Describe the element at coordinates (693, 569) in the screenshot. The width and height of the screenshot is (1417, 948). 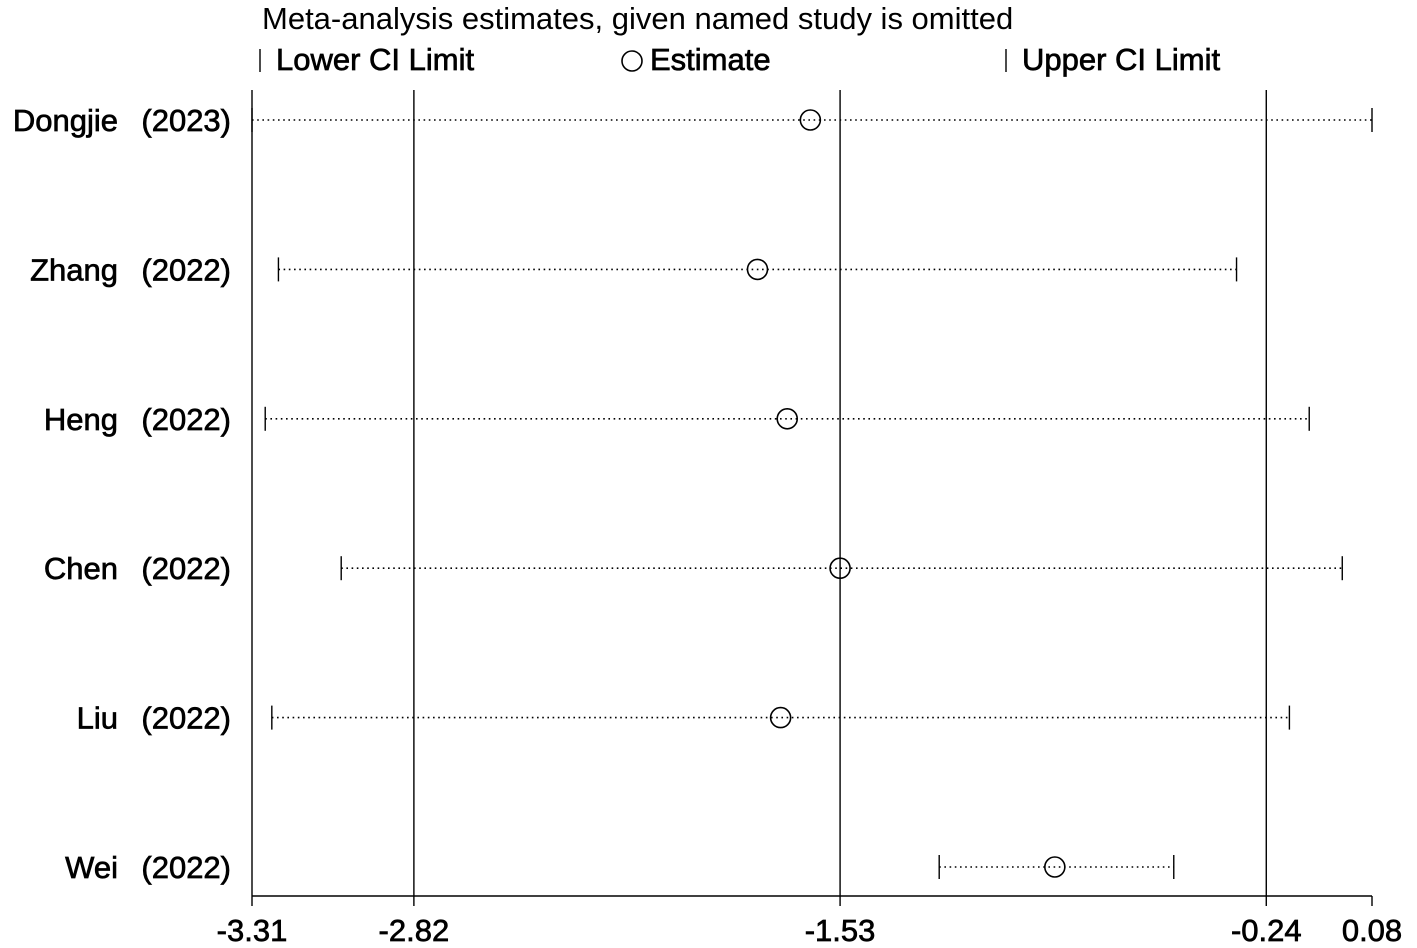
I see `study-row-chen: Chen (2022)` at that location.